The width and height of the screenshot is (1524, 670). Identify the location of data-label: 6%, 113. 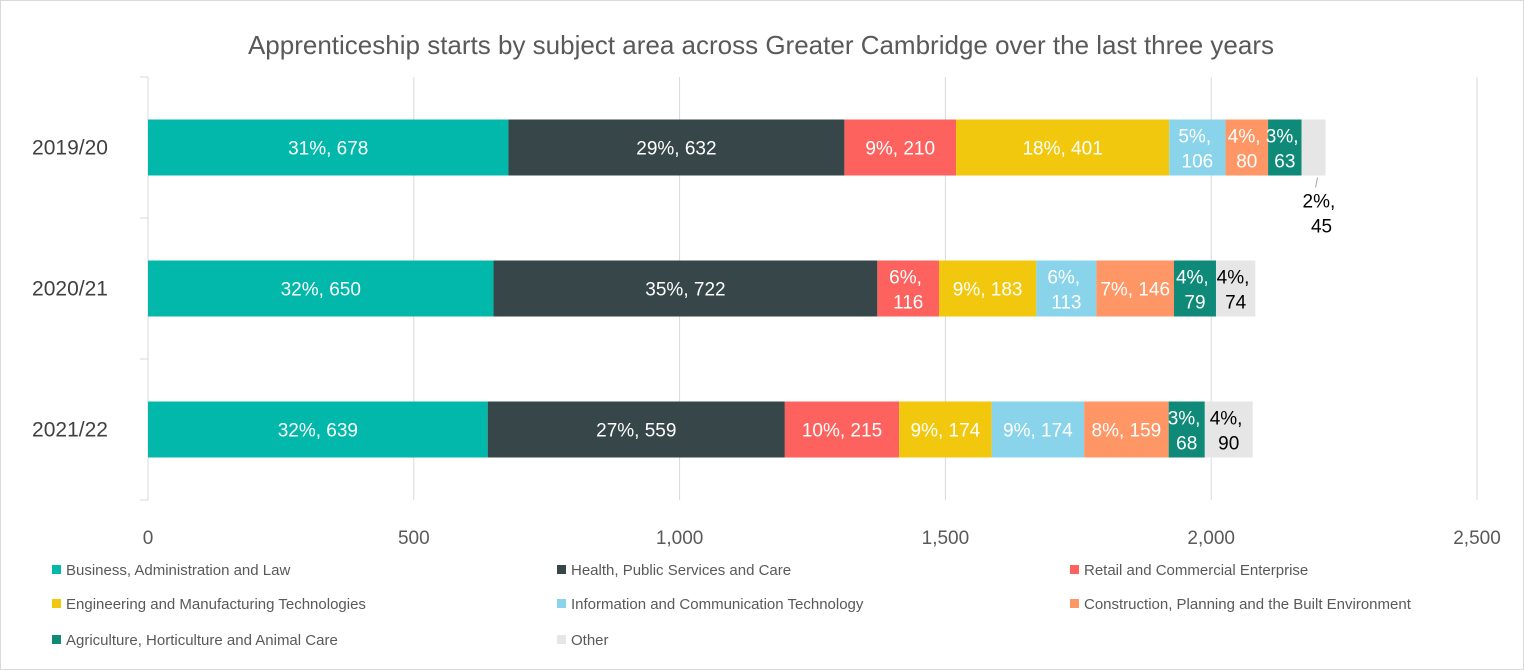
(1066, 291).